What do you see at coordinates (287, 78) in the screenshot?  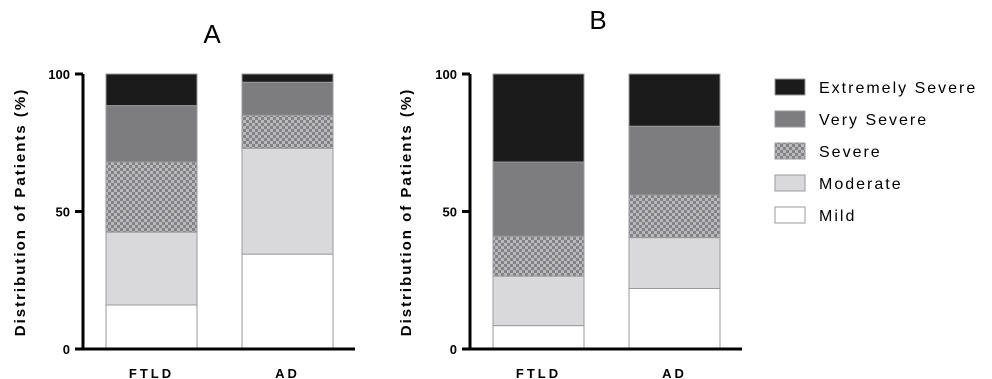 I see `bar-a-ad-extremely-severe` at bounding box center [287, 78].